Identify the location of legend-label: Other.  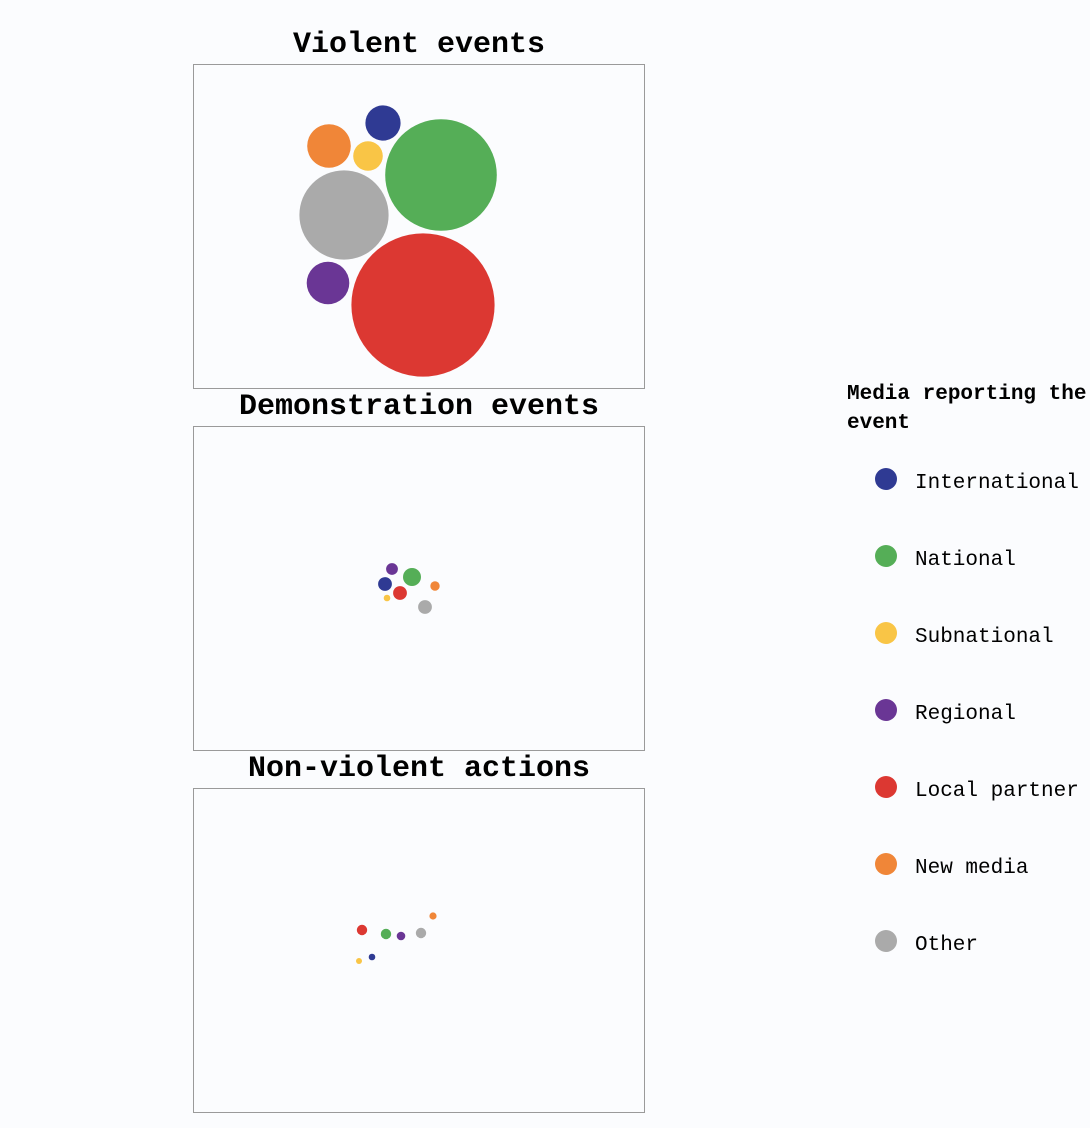
(947, 945).